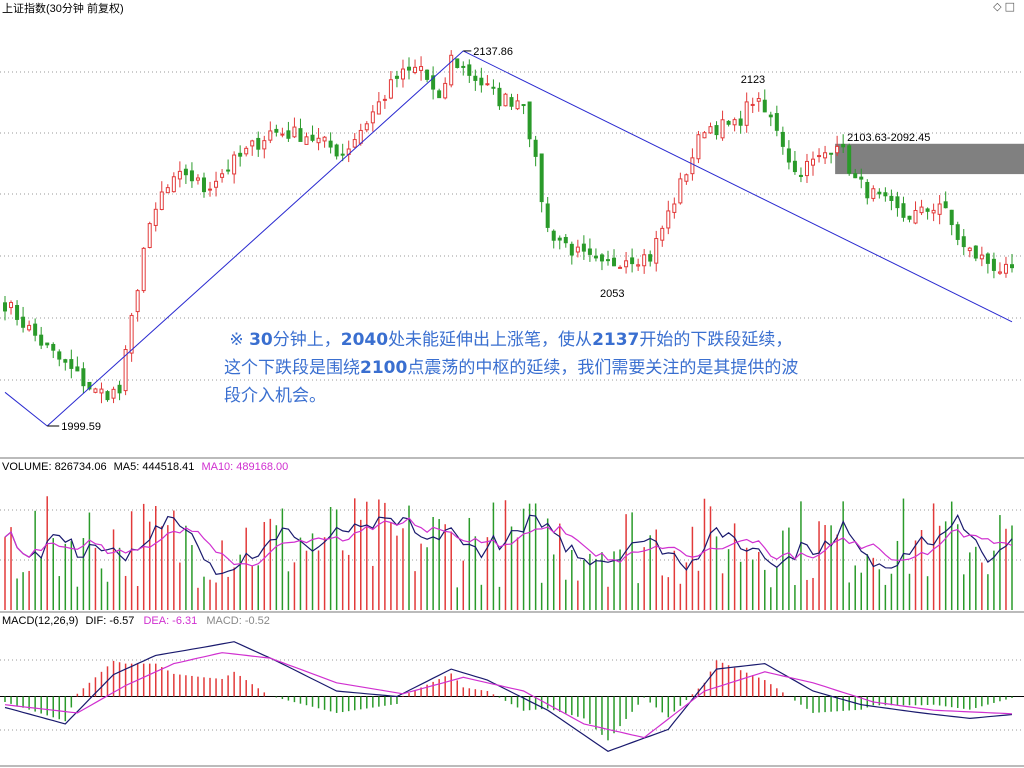 This screenshot has width=1024, height=768. What do you see at coordinates (1011, 6) in the screenshot?
I see `square-icon: □` at bounding box center [1011, 6].